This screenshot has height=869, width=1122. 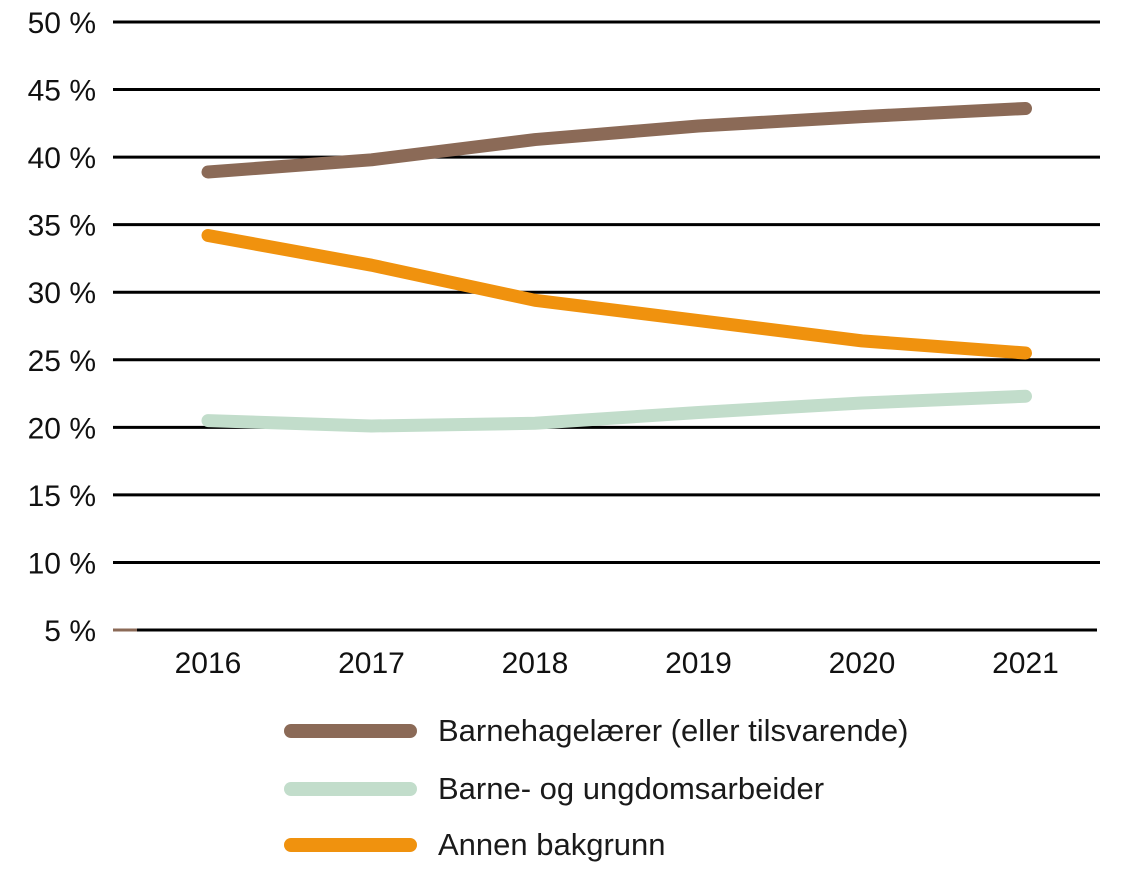 What do you see at coordinates (631, 788) in the screenshot?
I see `legend-label: Barne- og ungdomsarbeider` at bounding box center [631, 788].